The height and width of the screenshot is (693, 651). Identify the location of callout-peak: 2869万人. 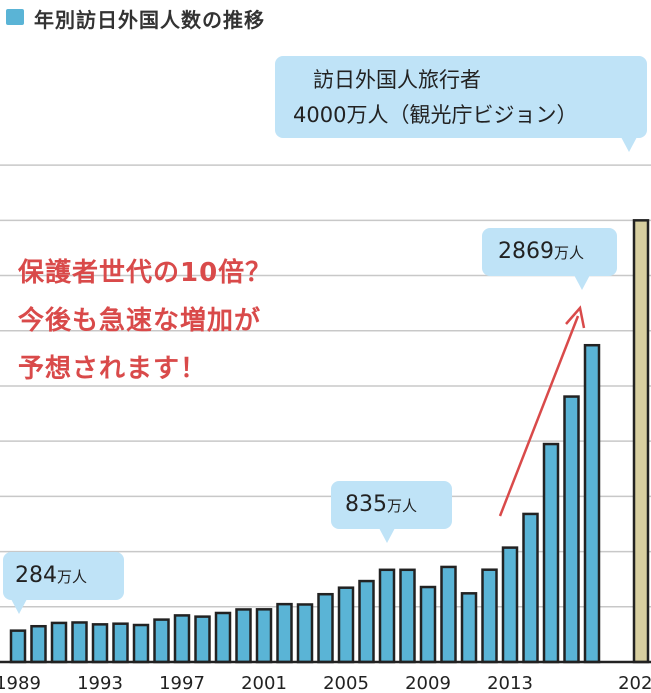
(549, 259).